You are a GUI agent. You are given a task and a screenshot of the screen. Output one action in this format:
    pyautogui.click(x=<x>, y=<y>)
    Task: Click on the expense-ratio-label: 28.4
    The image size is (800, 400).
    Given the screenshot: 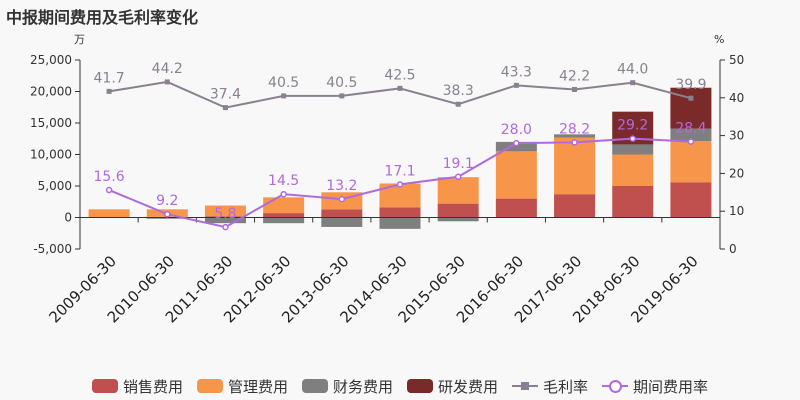 What is the action you would take?
    pyautogui.click(x=690, y=129)
    